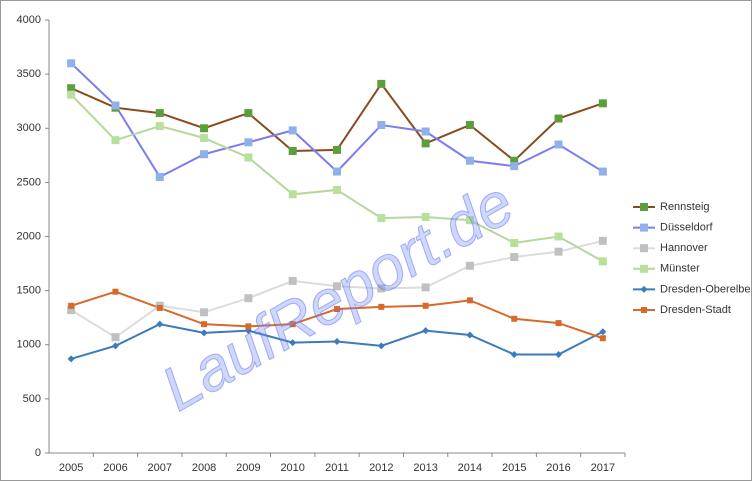  What do you see at coordinates (687, 228) in the screenshot?
I see `legend-label: Düsseldorf` at bounding box center [687, 228].